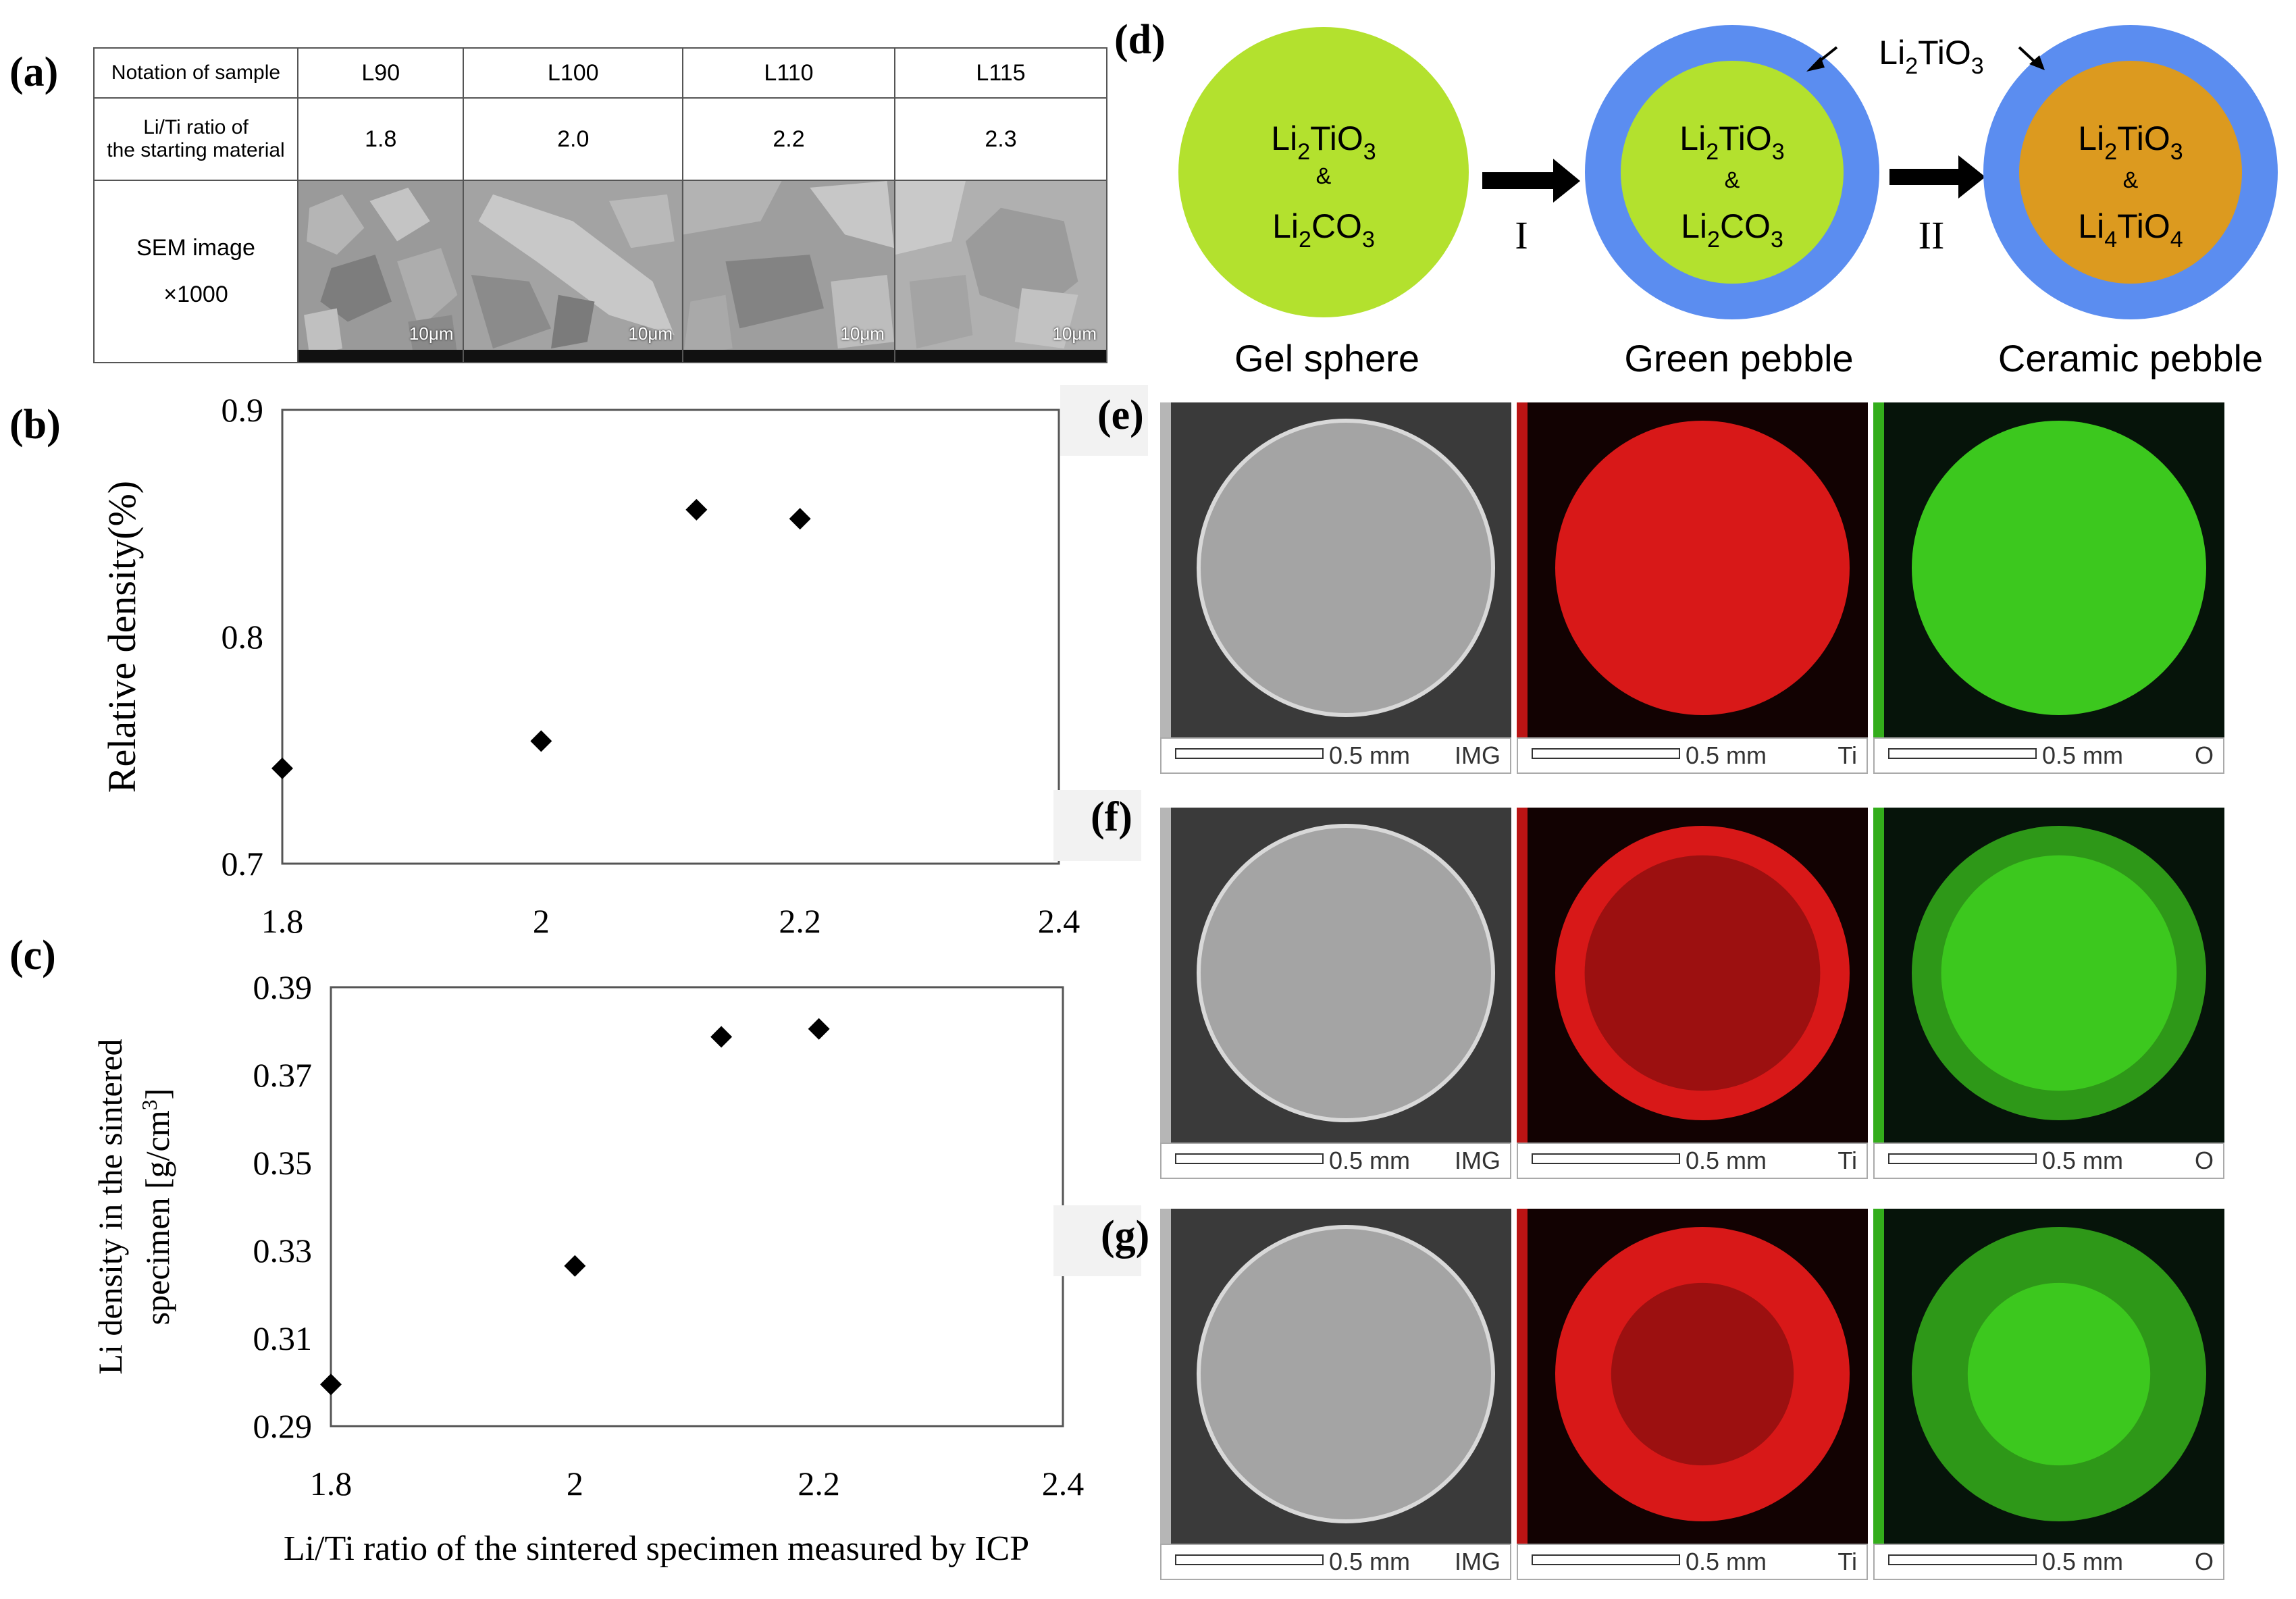 The height and width of the screenshot is (1599, 2296). I want to click on header-notation: Notation of sample, so click(195, 73).